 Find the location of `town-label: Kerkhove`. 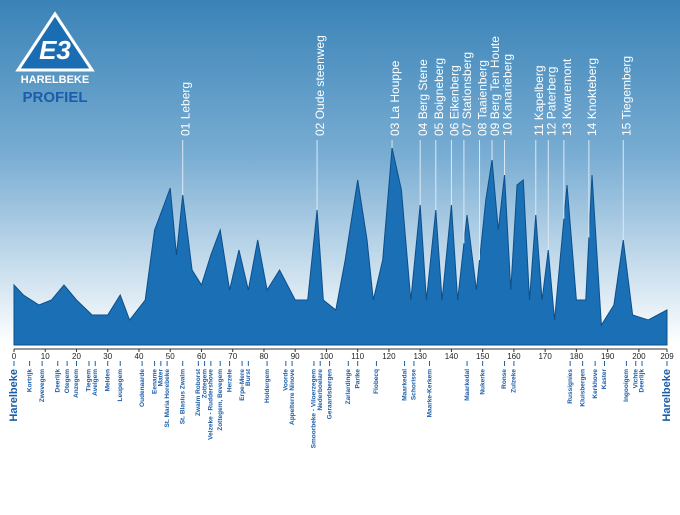

town-label: Kerkhove is located at coordinates (595, 384).